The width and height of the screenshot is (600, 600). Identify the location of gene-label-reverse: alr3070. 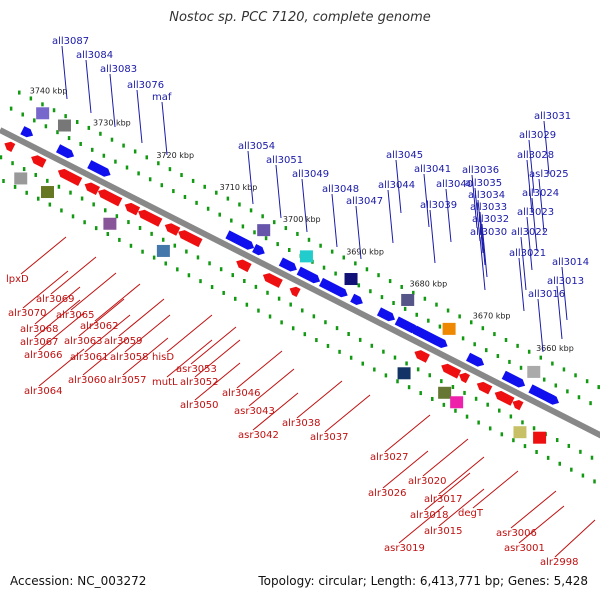
(27, 313).